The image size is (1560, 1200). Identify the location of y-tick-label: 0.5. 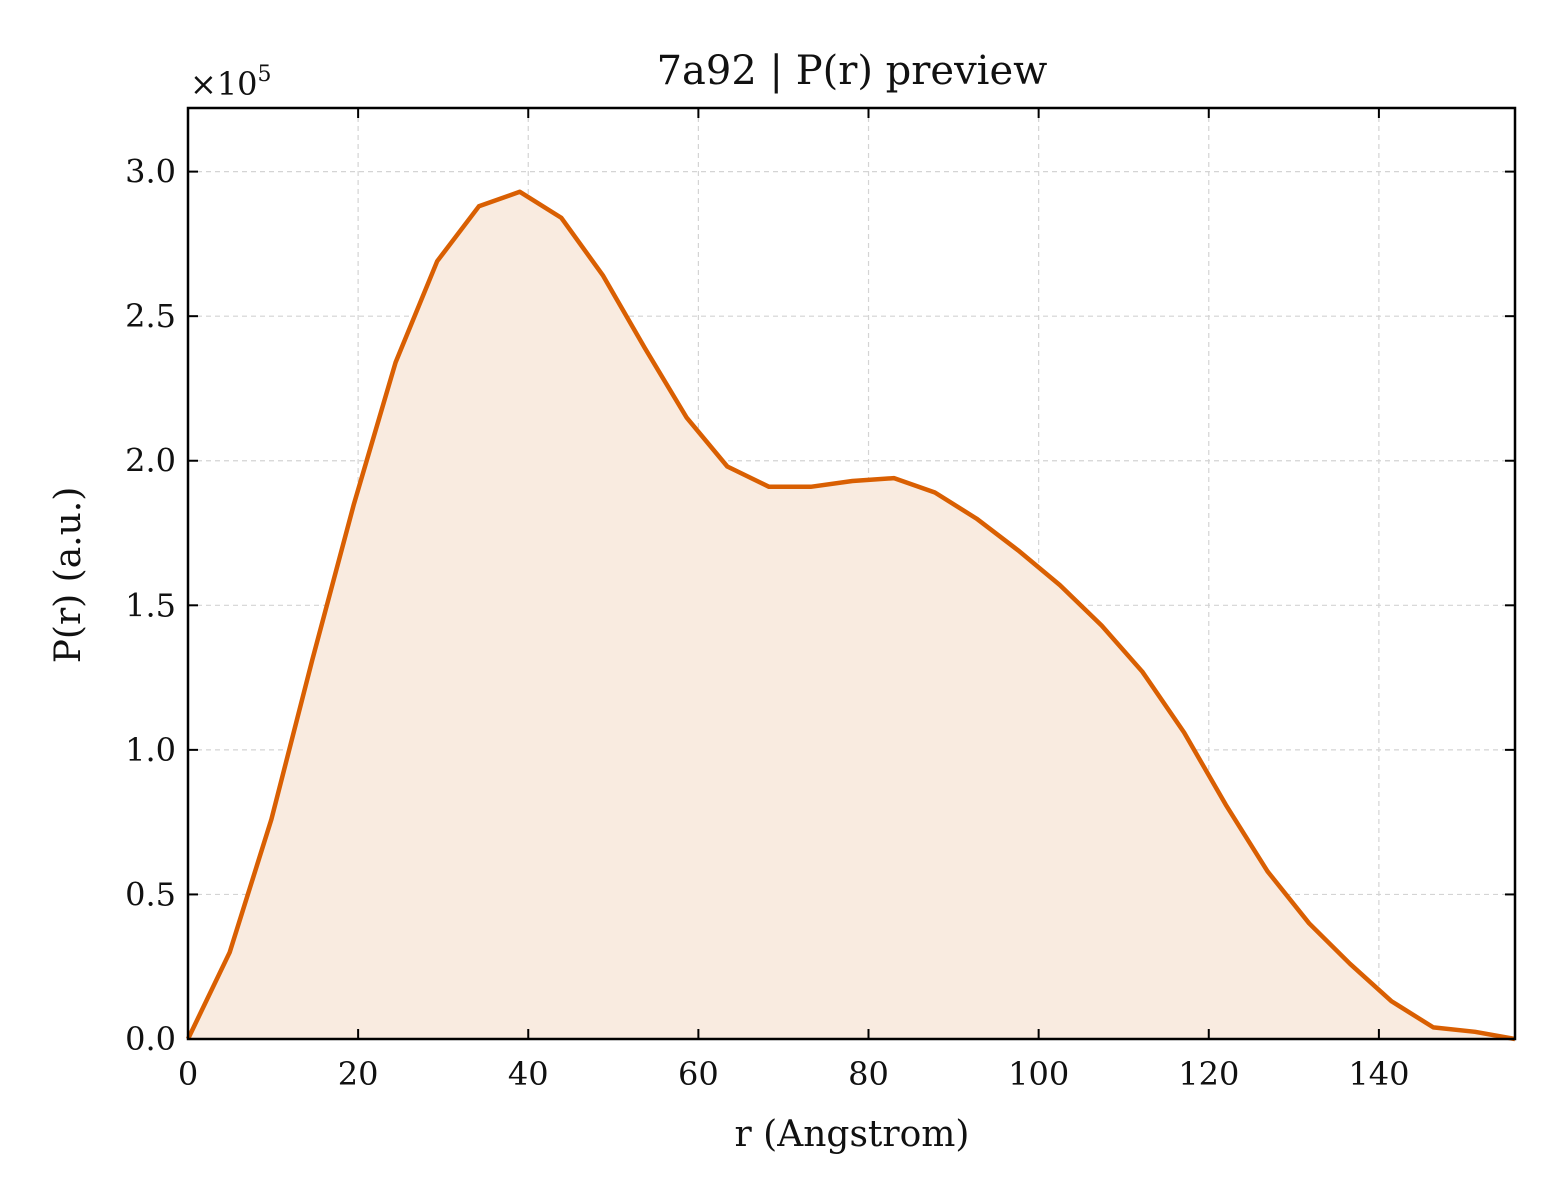
(150, 894).